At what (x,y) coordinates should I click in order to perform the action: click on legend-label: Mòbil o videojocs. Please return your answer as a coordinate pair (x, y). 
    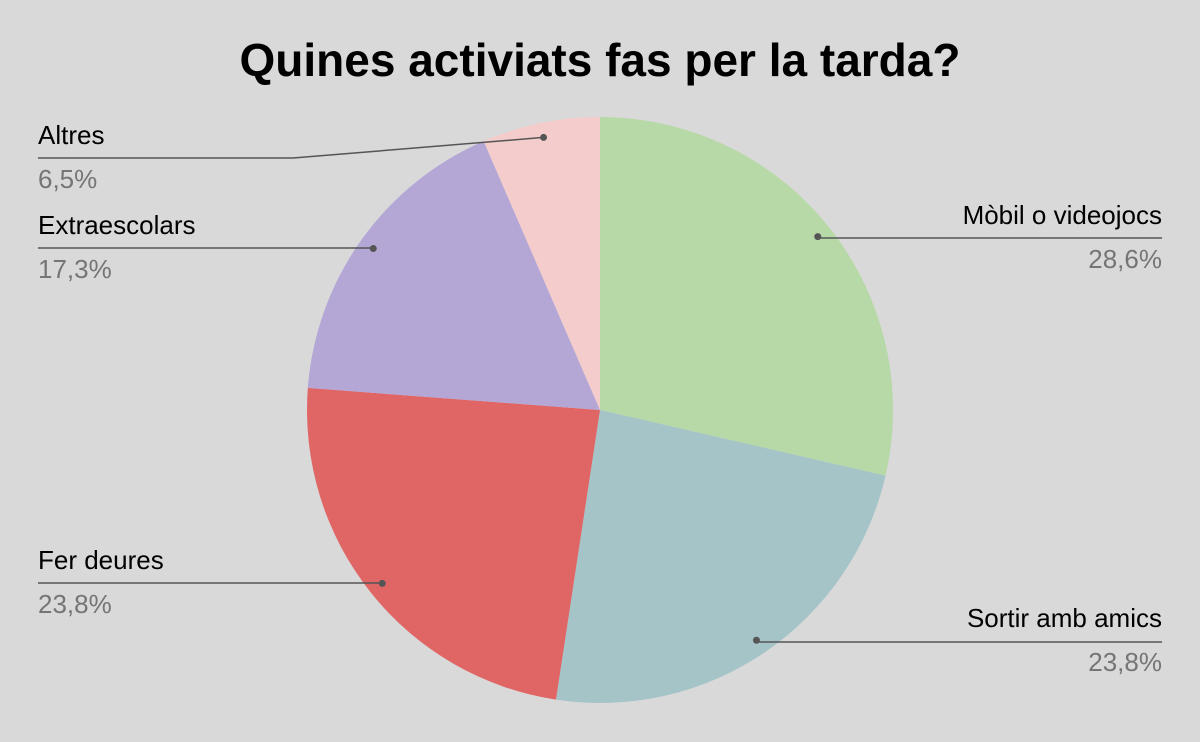
    Looking at the image, I should click on (1062, 215).